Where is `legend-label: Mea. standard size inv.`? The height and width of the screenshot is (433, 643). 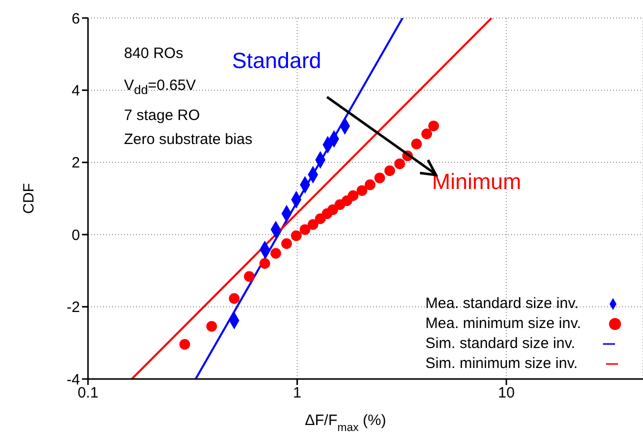
legend-label: Mea. standard size inv. is located at coordinates (502, 303).